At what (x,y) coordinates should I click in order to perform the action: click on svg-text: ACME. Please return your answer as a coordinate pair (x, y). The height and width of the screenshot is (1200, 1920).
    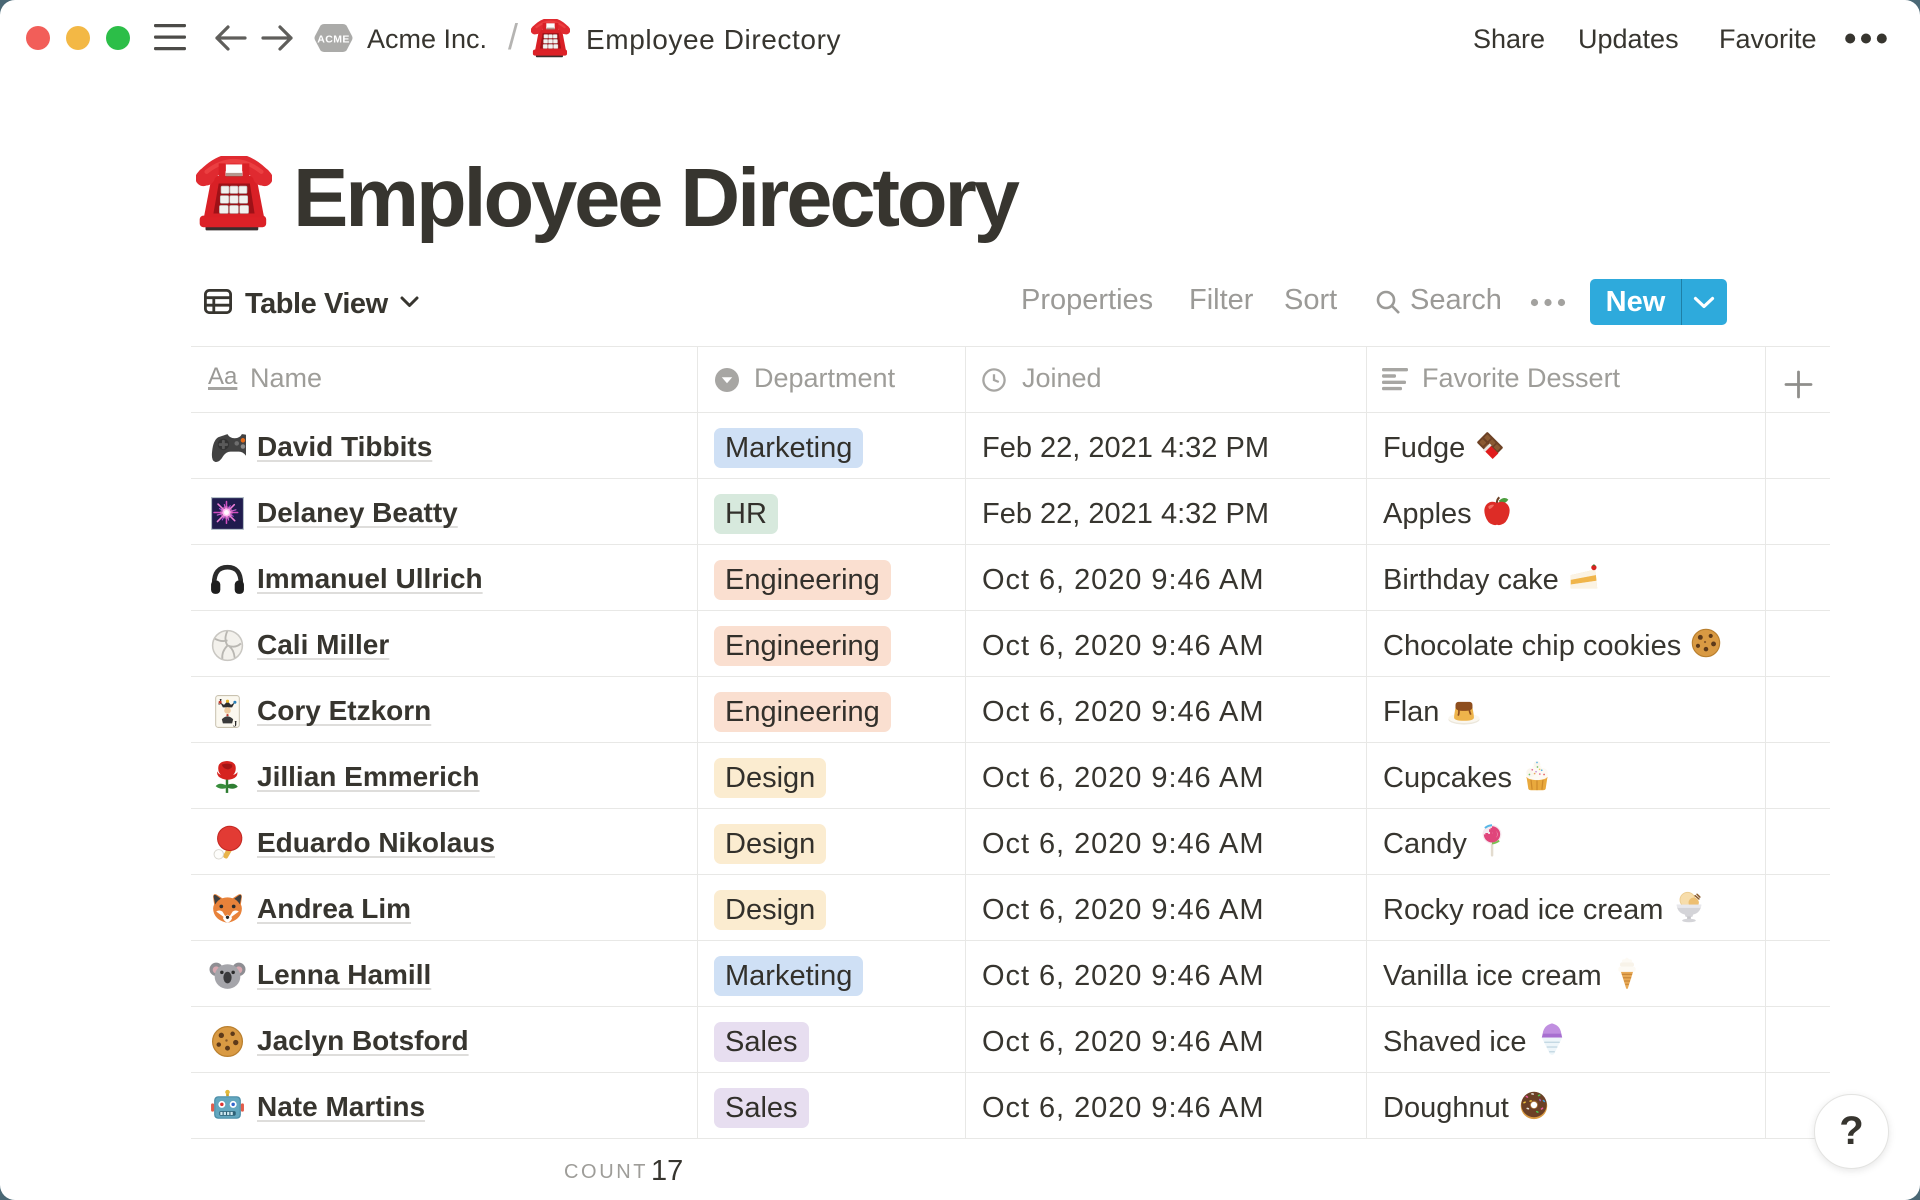
    Looking at the image, I should click on (333, 40).